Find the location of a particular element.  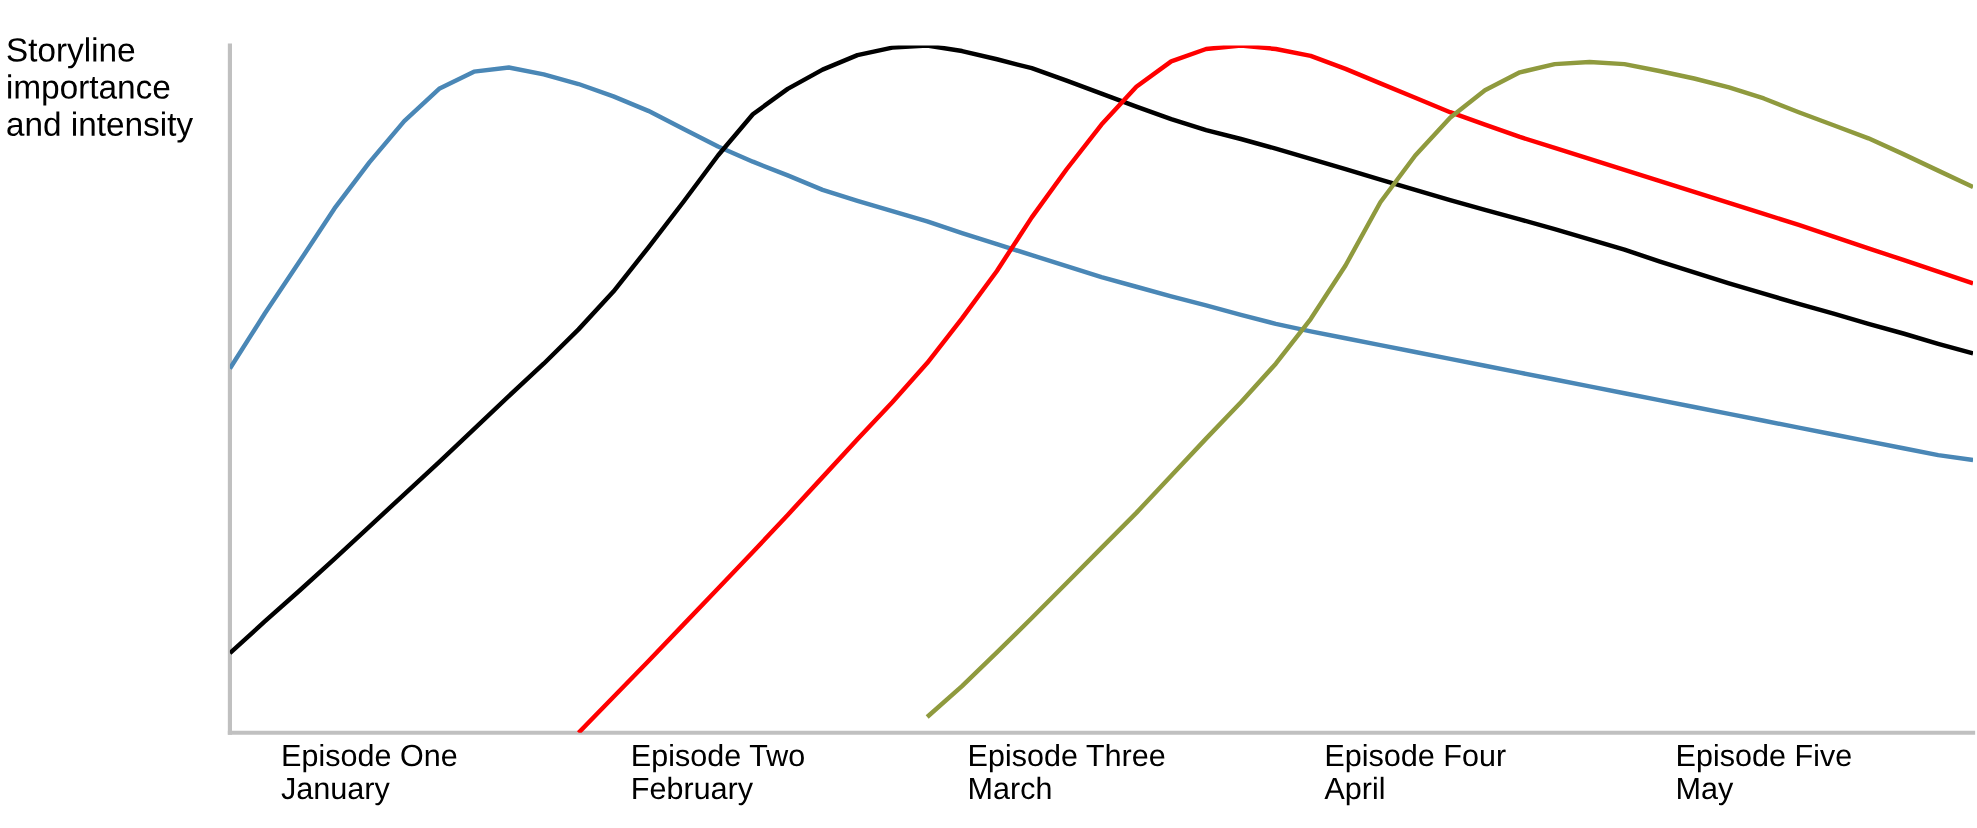

x-tick-label: Episode Two February is located at coordinates (718, 774).